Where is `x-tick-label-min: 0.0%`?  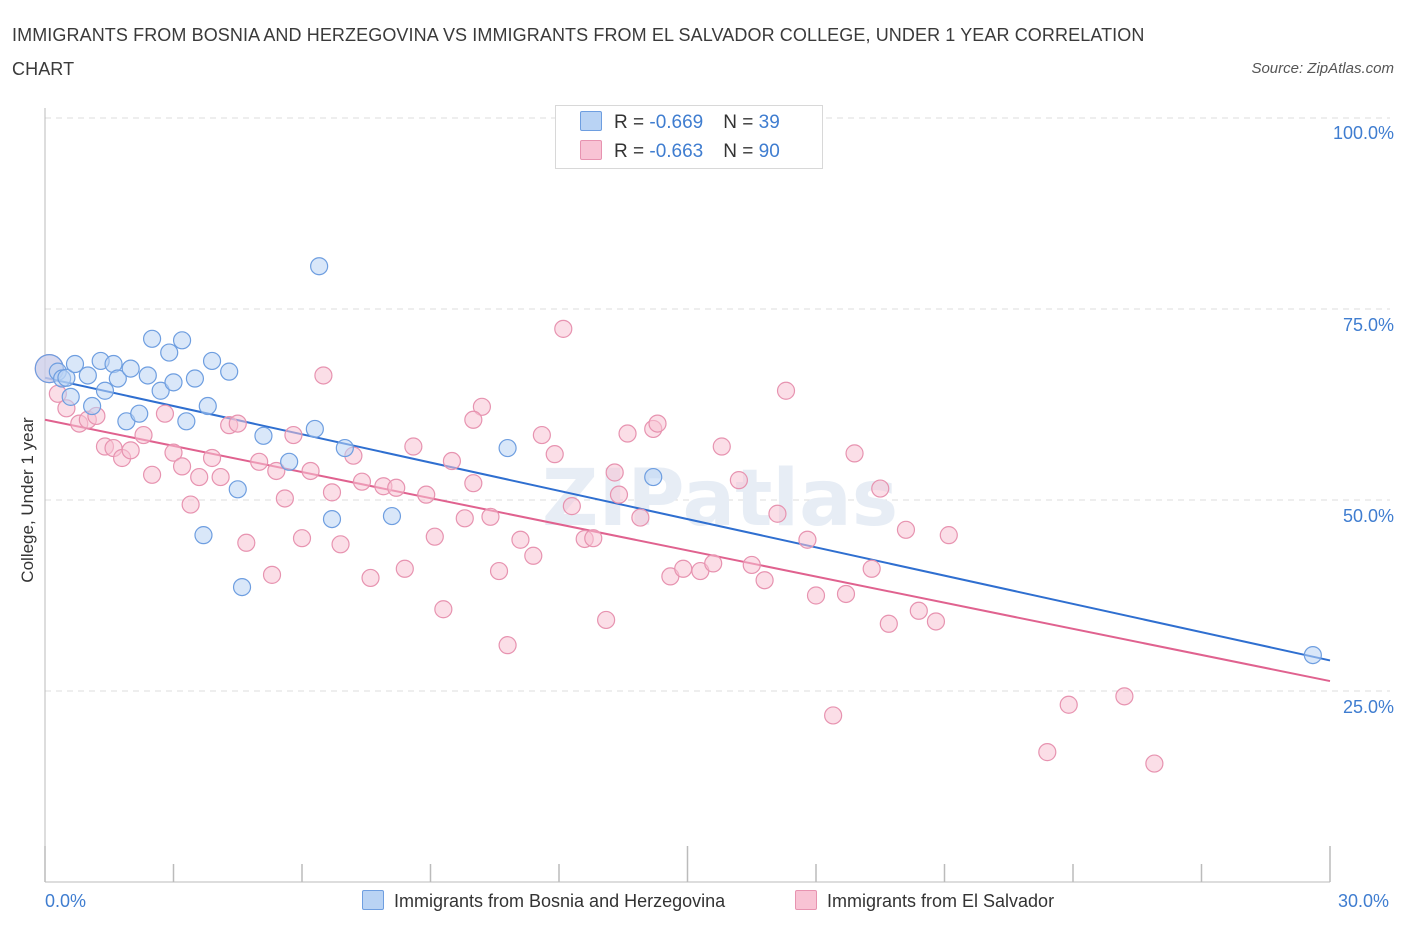 x-tick-label-min: 0.0% is located at coordinates (66, 901).